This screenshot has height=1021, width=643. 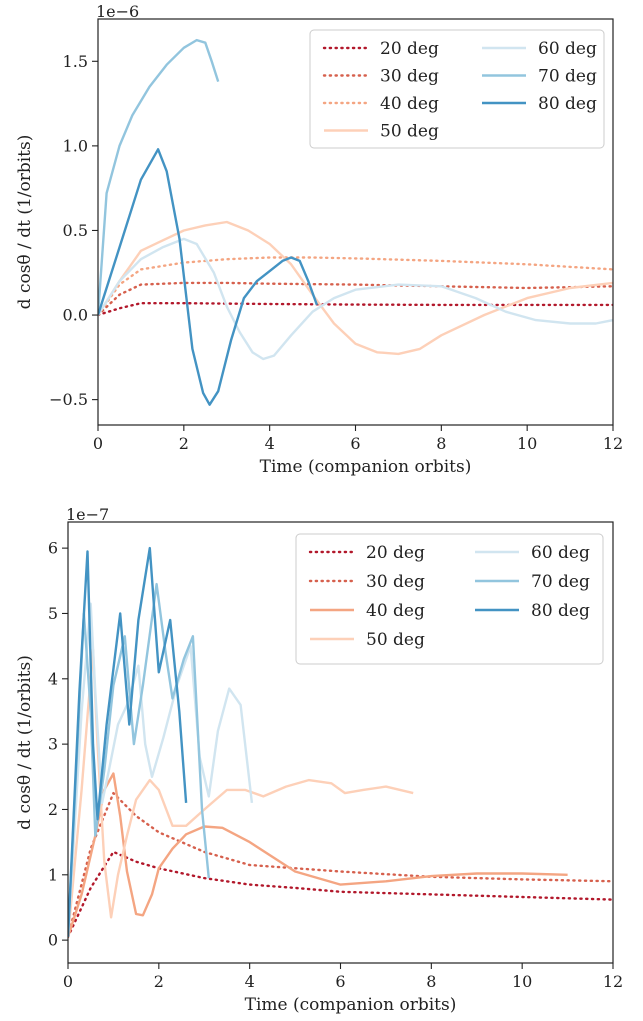 I want to click on y-tick-label: 1.0, so click(x=75, y=145).